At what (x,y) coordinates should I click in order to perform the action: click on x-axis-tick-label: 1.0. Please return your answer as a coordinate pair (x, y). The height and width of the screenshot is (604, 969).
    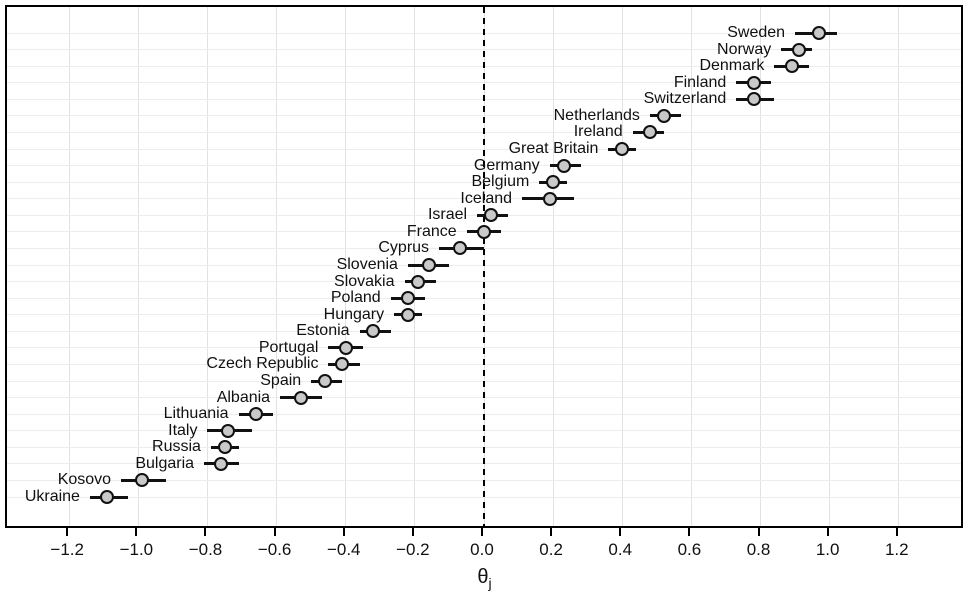
    Looking at the image, I should click on (827, 549).